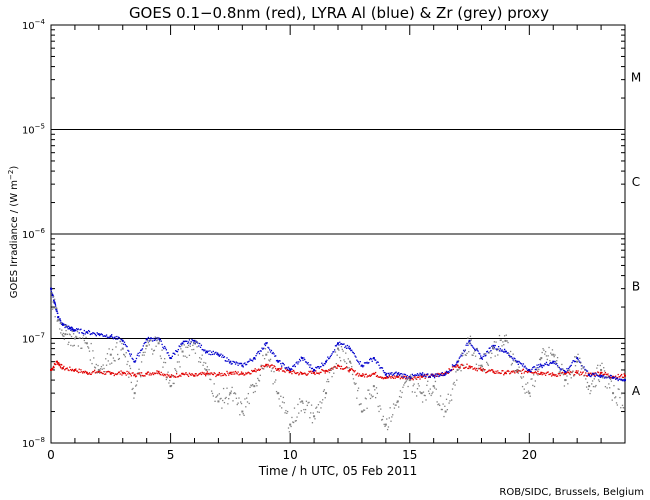 The image size is (650, 500). What do you see at coordinates (13, 232) in the screenshot?
I see `svg-text: GOES Irradiance / (W m−2)` at bounding box center [13, 232].